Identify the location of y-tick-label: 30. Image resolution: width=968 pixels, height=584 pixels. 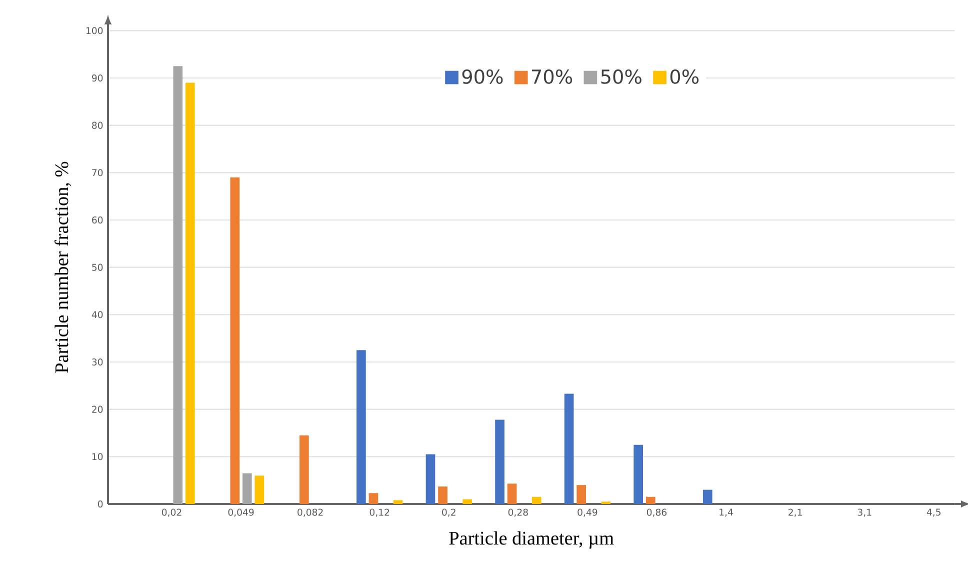
(97, 362).